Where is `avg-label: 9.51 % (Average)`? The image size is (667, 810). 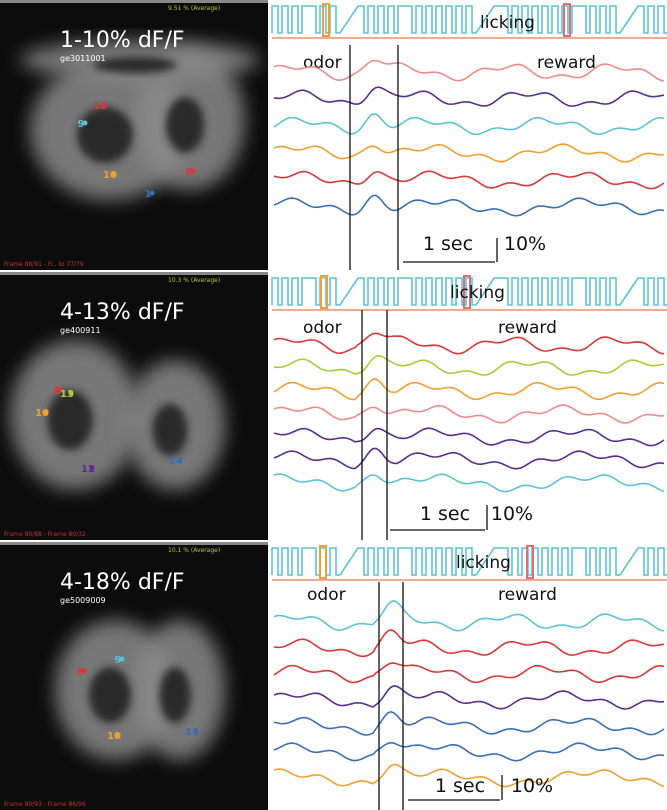 avg-label: 9.51 % (Average) is located at coordinates (194, 8).